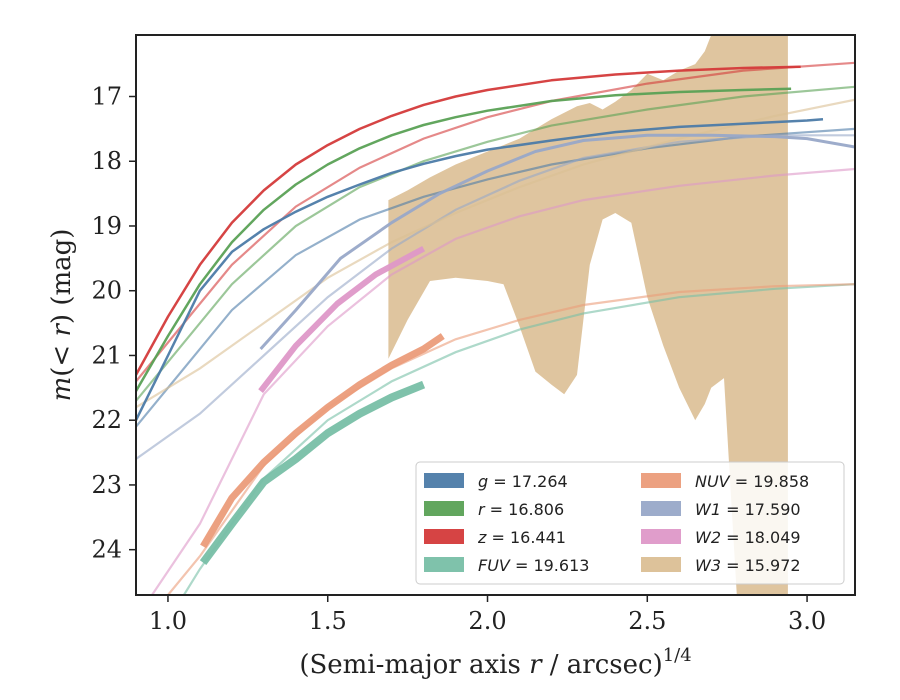  Describe the element at coordinates (521, 509) in the screenshot. I see `legend-entry-r: r = 16.806` at that location.